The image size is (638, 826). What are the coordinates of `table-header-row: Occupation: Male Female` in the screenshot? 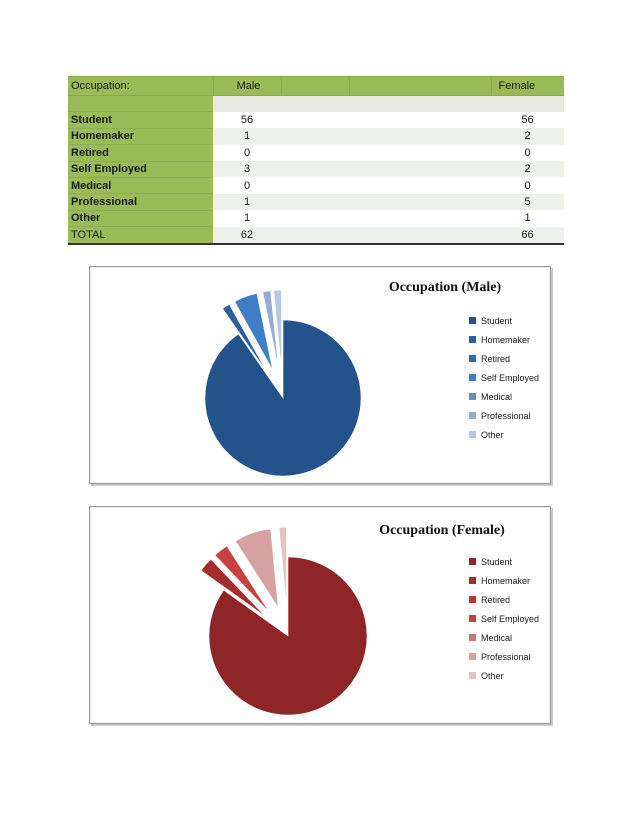 It's located at (316, 86).